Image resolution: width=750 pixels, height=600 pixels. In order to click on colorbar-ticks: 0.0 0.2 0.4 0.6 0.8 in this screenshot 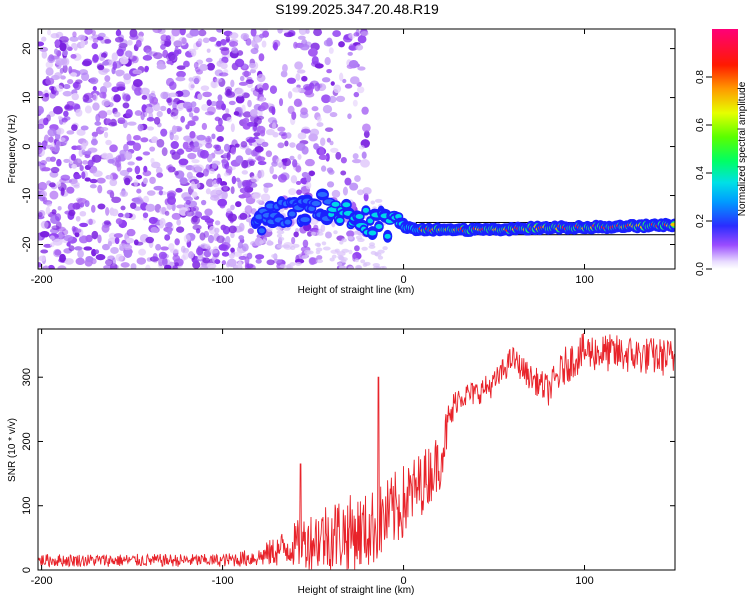, I will do `click(703, 173)`.